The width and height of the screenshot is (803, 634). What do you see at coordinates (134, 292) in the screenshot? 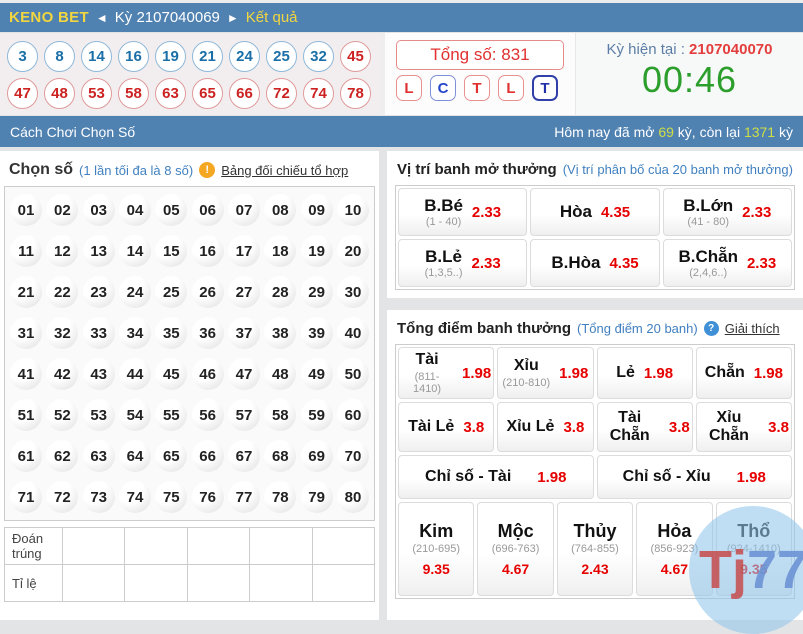
I see `number-cell: 24` at bounding box center [134, 292].